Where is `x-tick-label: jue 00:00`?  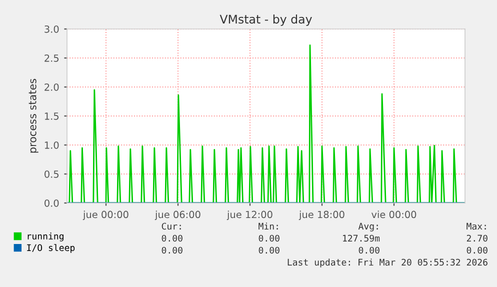 x-tick-label: jue 00:00 is located at coordinates (105, 215).